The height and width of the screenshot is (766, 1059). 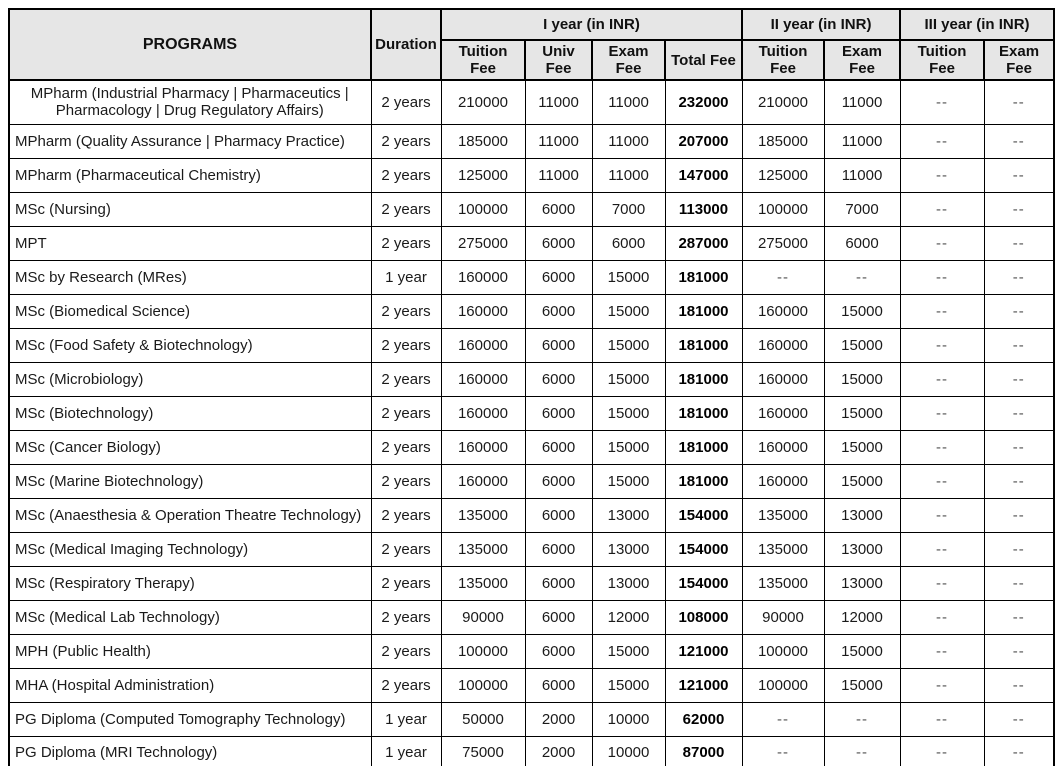 What do you see at coordinates (862, 141) in the screenshot?
I see `cell-y2-exam: 11000` at bounding box center [862, 141].